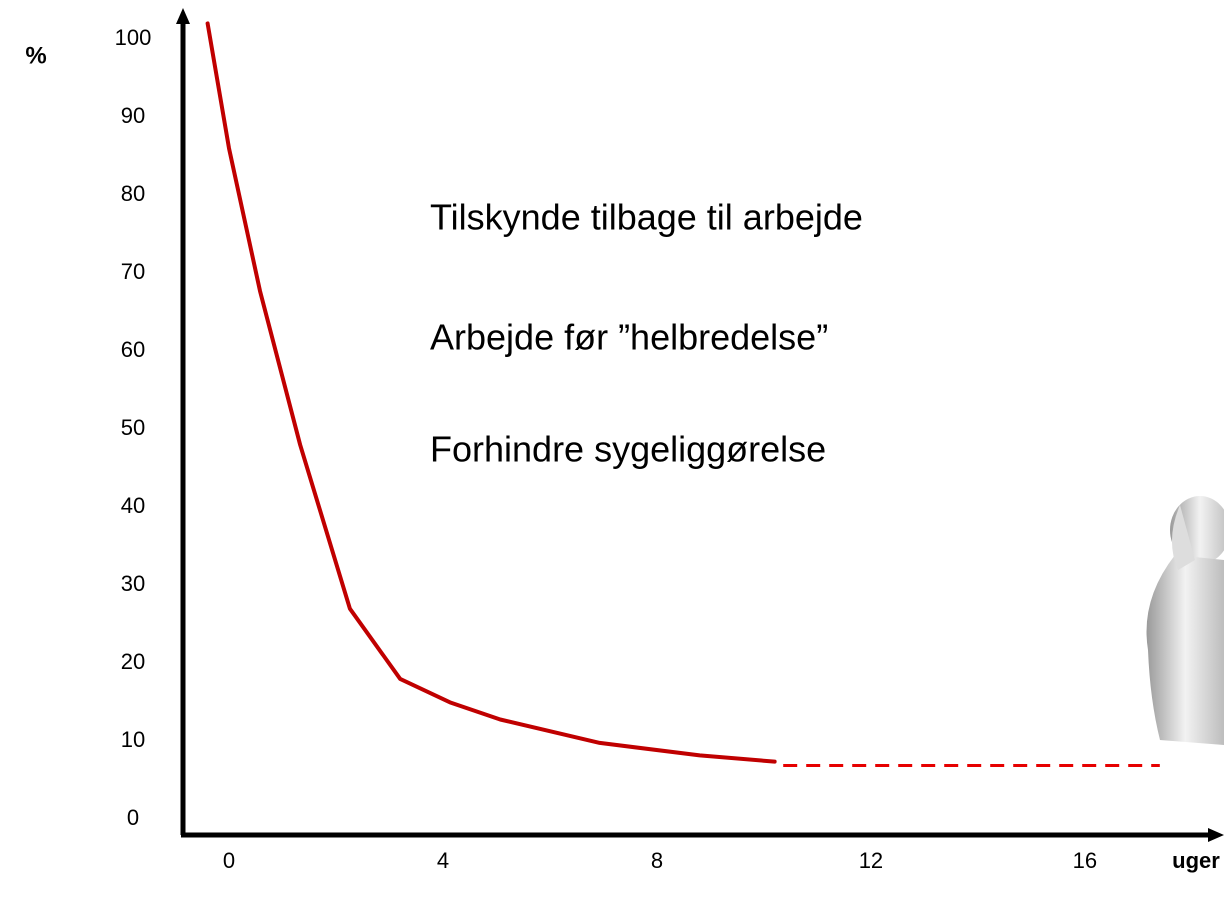  I want to click on y-tick-label: 30, so click(133, 583).